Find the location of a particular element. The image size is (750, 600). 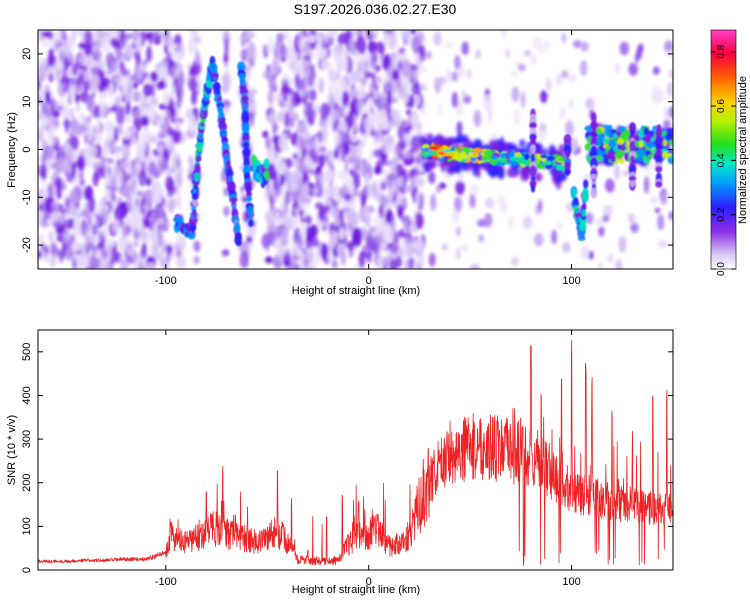

y-tick-label: 500 is located at coordinates (27, 352).